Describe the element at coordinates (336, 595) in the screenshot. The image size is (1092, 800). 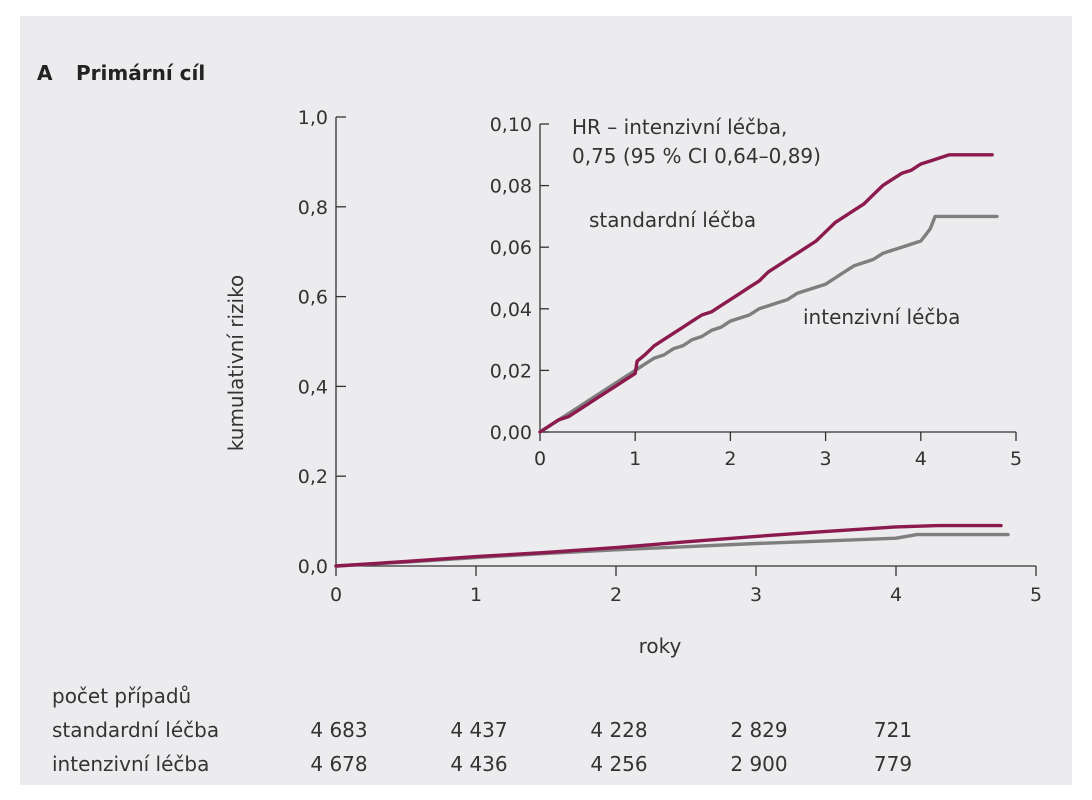
I see `main-x-tick-label: 0` at that location.